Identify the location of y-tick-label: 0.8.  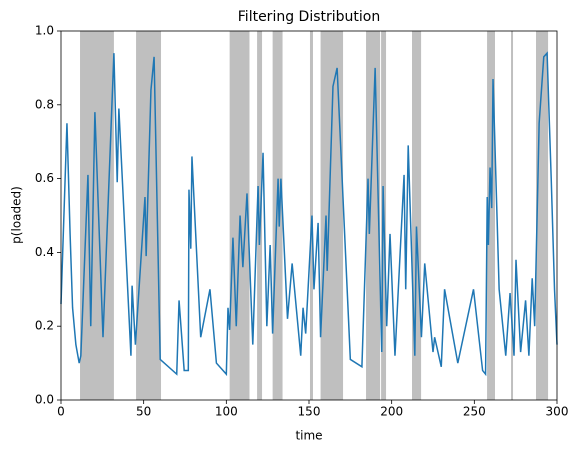
(44, 104).